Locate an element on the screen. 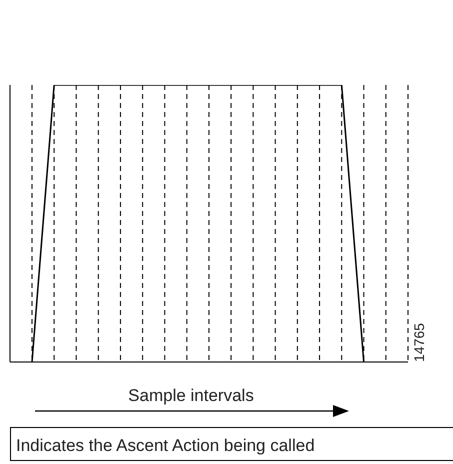 The width and height of the screenshot is (453, 464). text: Indicates the Ascent Action being called is located at coordinates (165, 445).